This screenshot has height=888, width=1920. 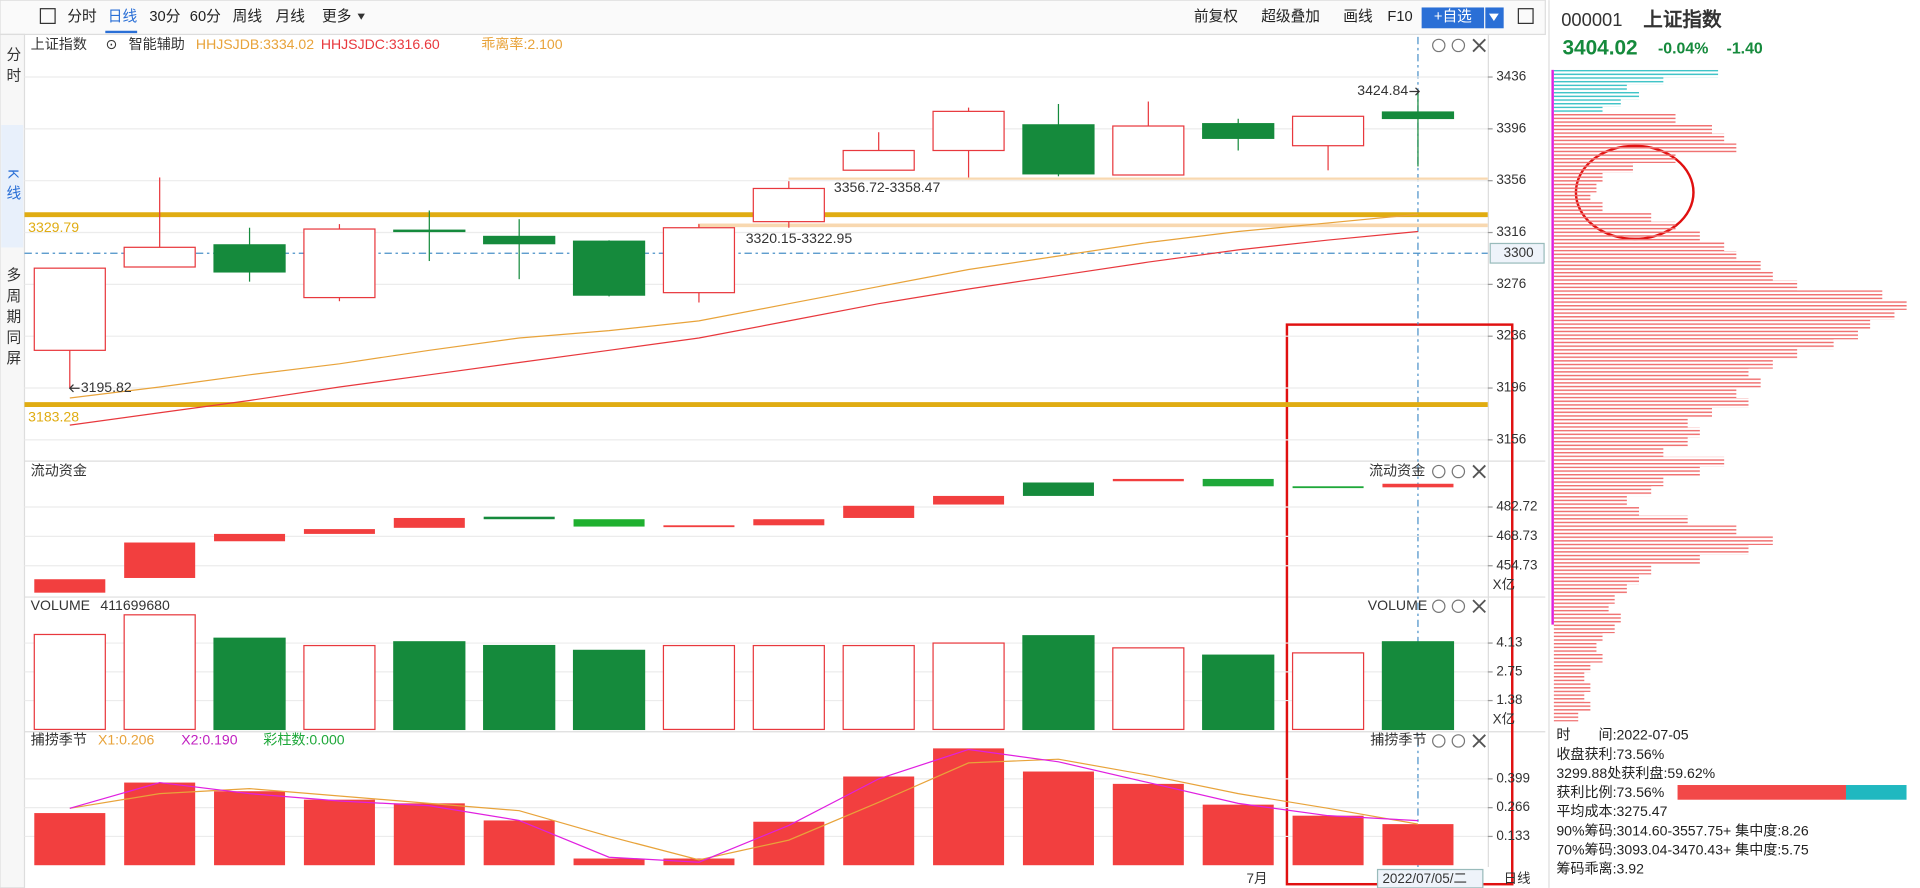 I want to click on toolbar-item: 超级叠加, so click(x=1290, y=16).